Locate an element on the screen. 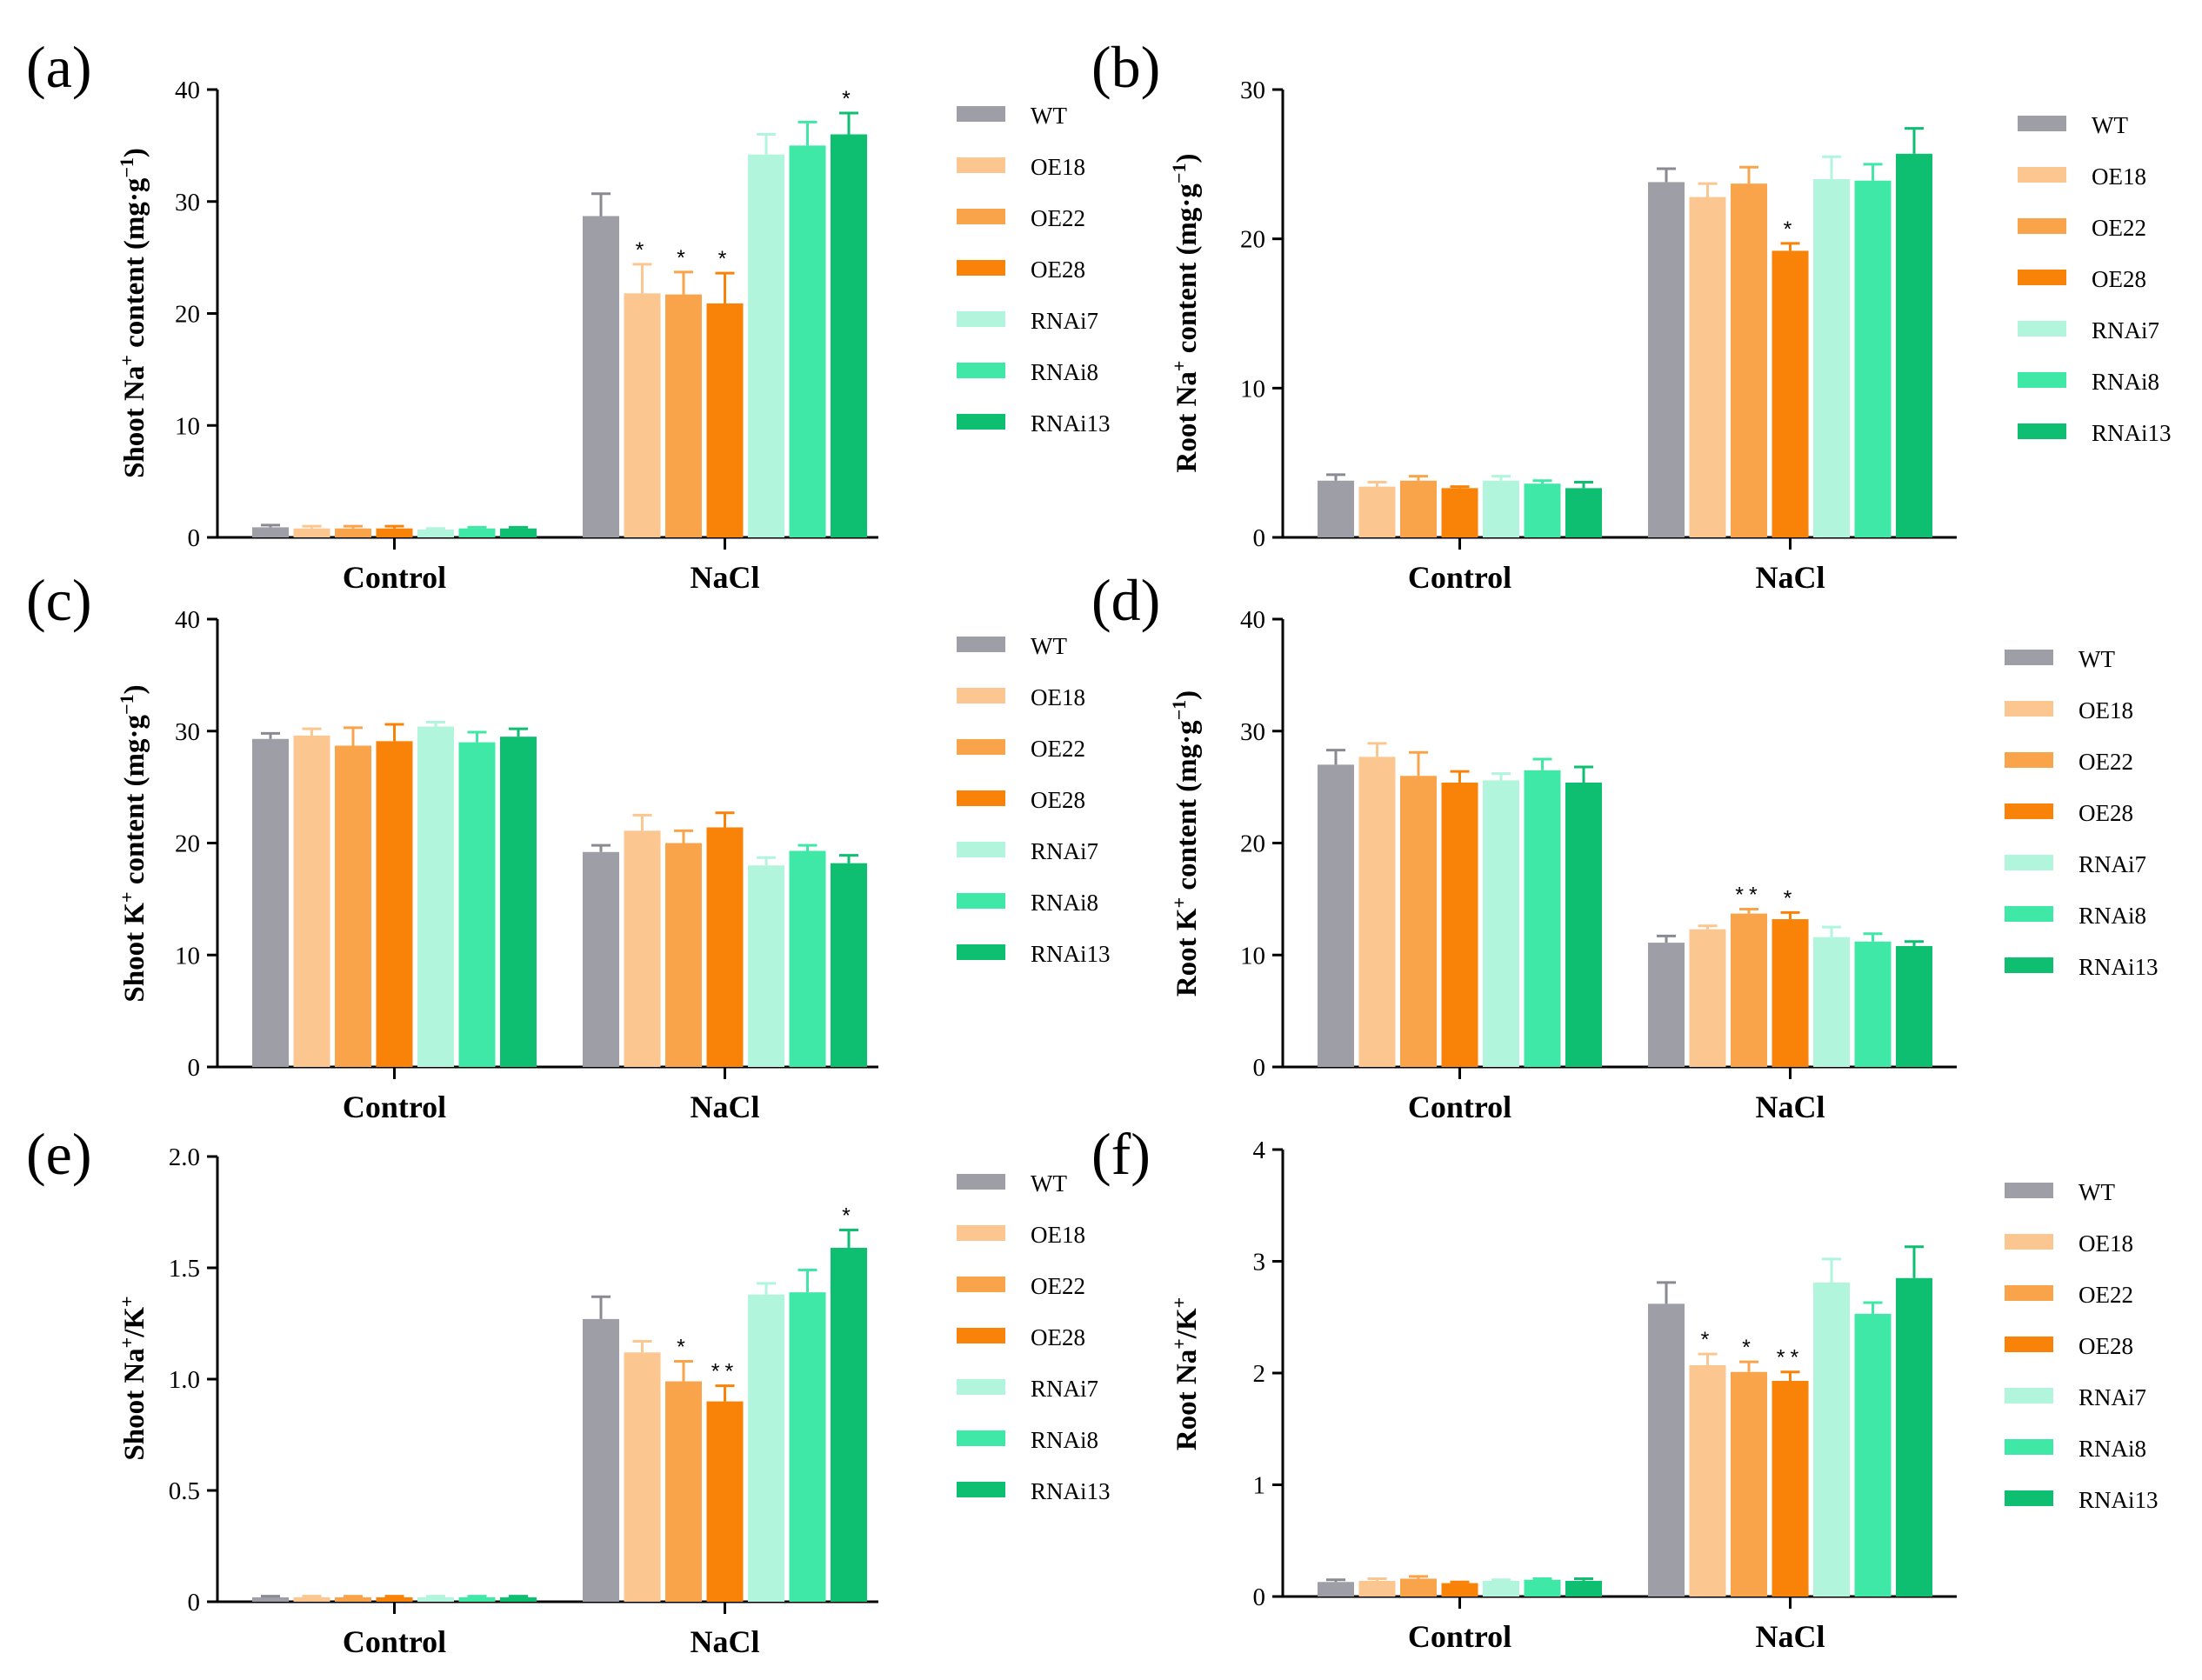 The width and height of the screenshot is (2202, 1680). legend-swatch-rnai13 is located at coordinates (2029, 1498).